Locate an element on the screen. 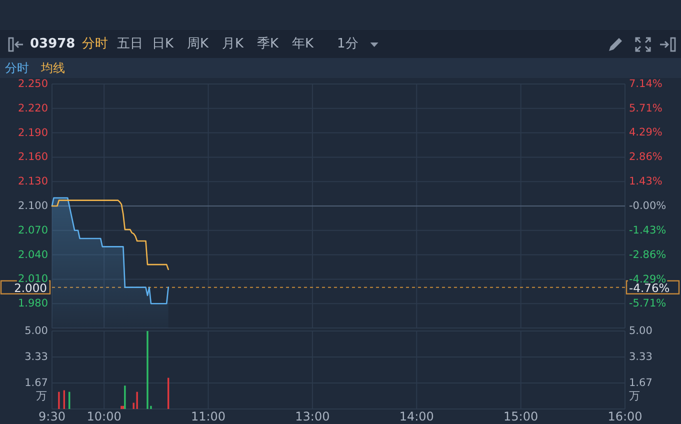 The width and height of the screenshot is (681, 424). y2-tick-label: 5.00 is located at coordinates (640, 331).